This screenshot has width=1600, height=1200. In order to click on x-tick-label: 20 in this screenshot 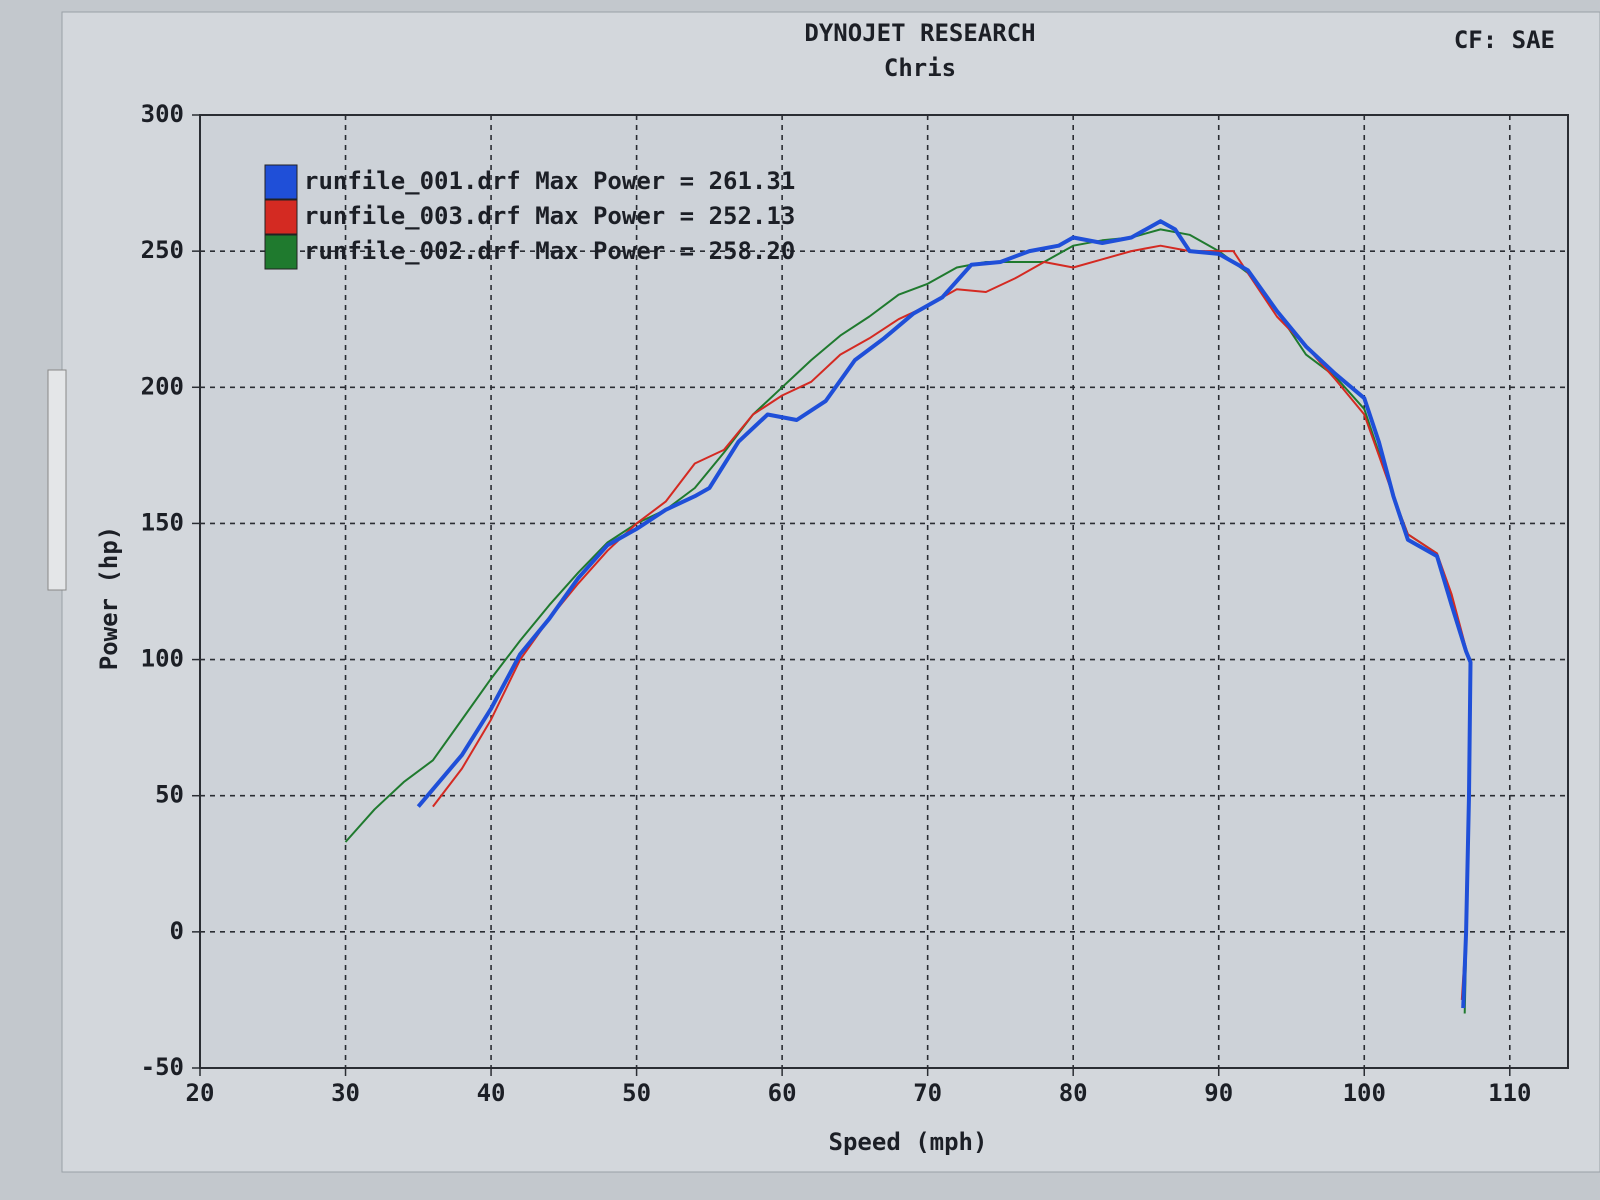, I will do `click(200, 1093)`.